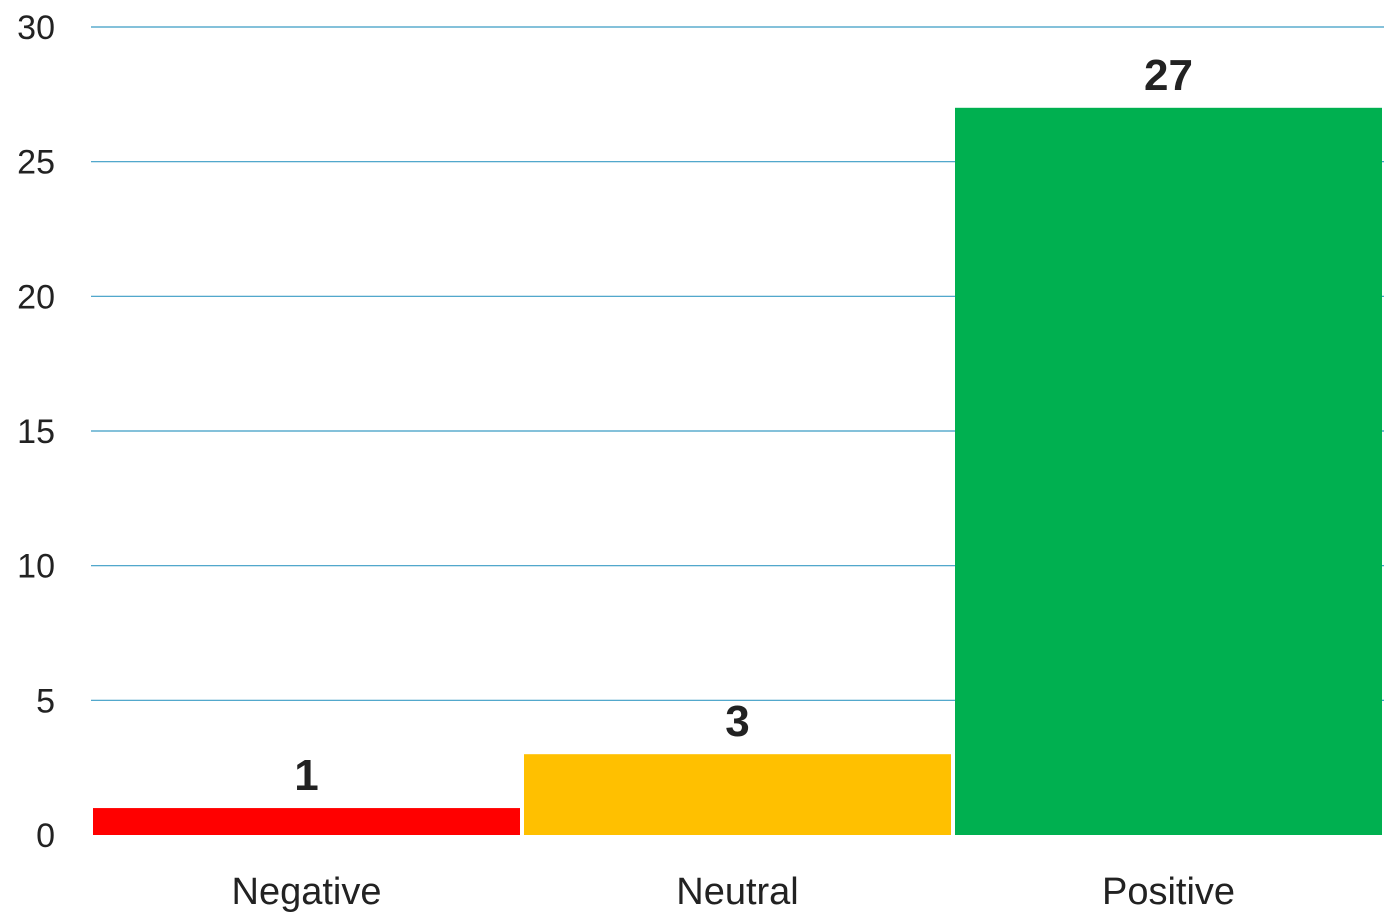 The height and width of the screenshot is (917, 1384). Describe the element at coordinates (306, 775) in the screenshot. I see `data-label-negative: 1` at that location.